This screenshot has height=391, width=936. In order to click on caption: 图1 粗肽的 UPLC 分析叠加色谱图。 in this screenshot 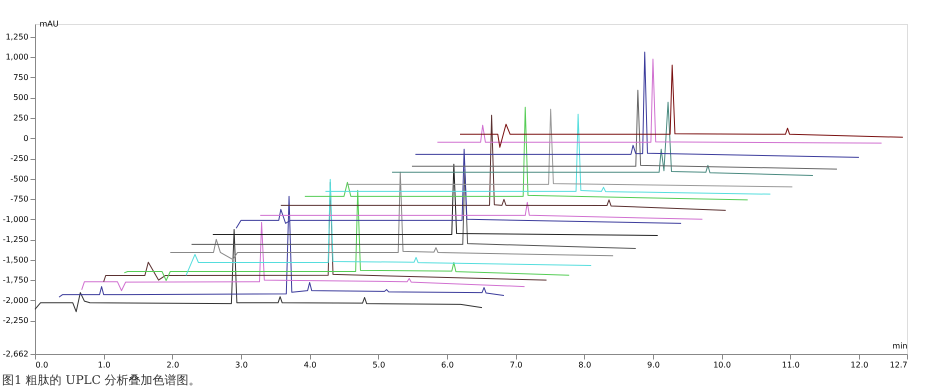, I will do `click(101, 380)`.